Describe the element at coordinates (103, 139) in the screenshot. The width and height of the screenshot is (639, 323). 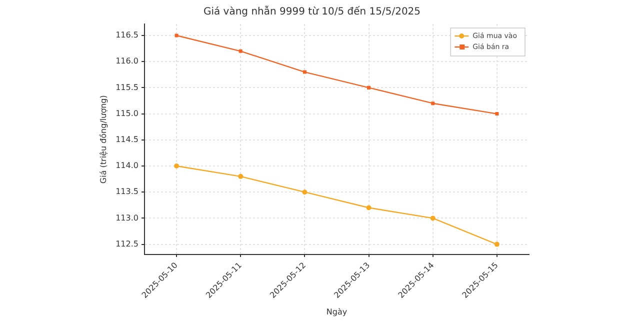
I see `y-axis-title: Giá (triệu đồng/lượng)` at that location.